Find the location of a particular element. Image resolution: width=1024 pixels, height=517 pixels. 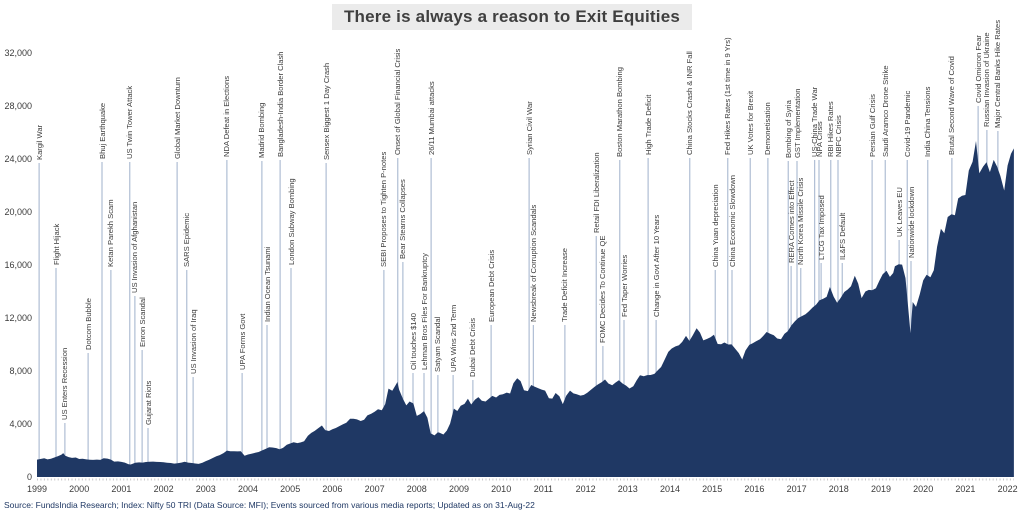

x-axis-tick-label: 2019 is located at coordinates (881, 489).